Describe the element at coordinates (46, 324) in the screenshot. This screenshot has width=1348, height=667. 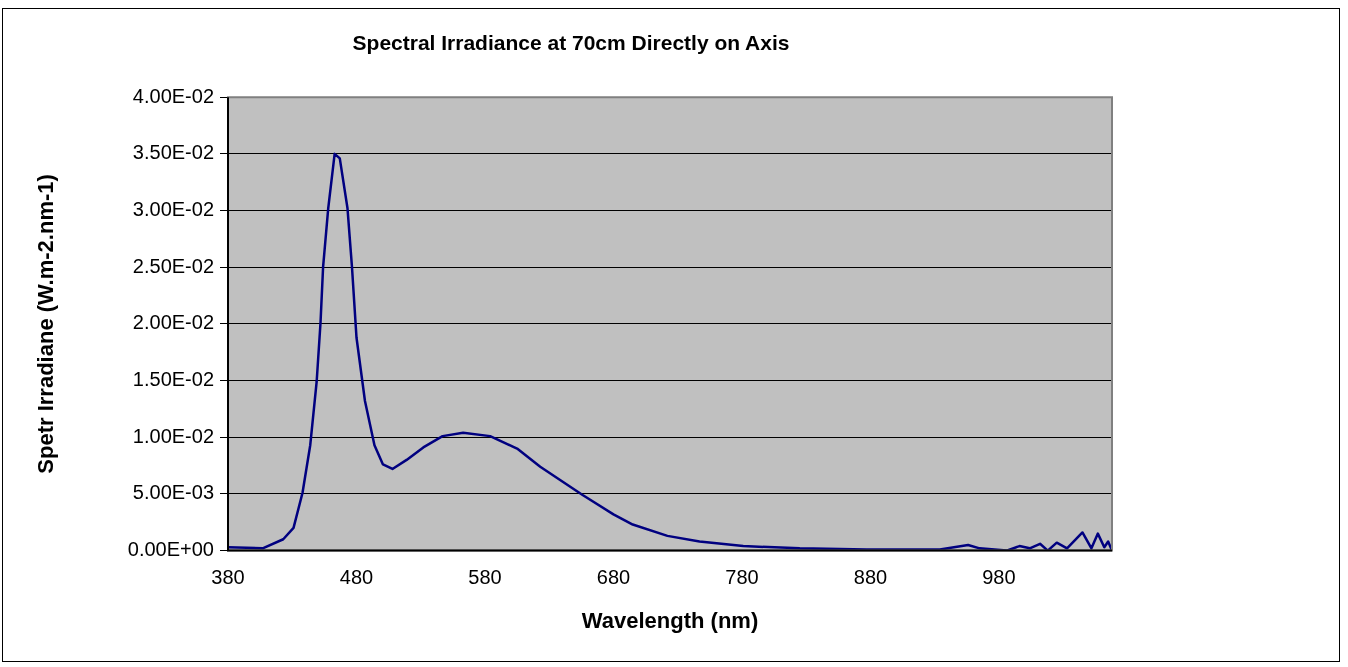
I see `y-axis-title: Spetr Irradiane (W.m-2.nm-1)` at that location.